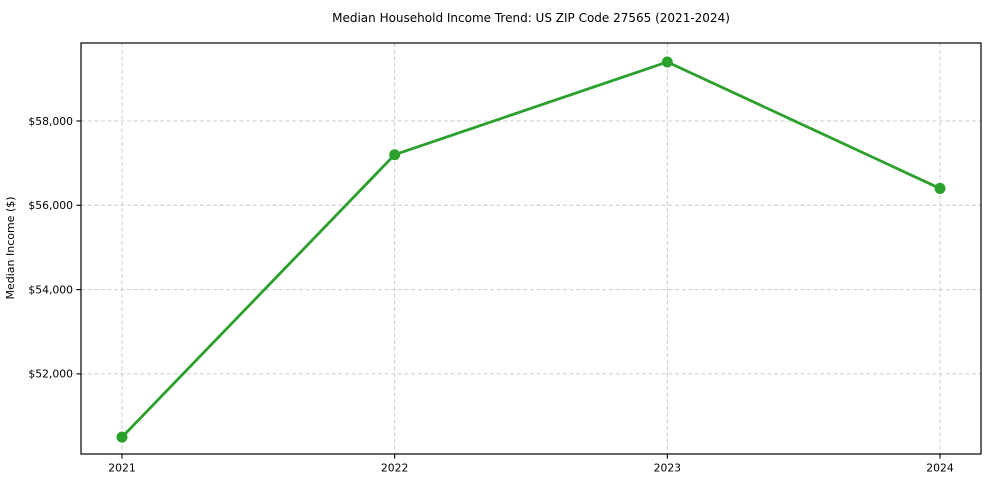 The width and height of the screenshot is (989, 490). What do you see at coordinates (50, 289) in the screenshot?
I see `y-tick-label: $54,000` at bounding box center [50, 289].